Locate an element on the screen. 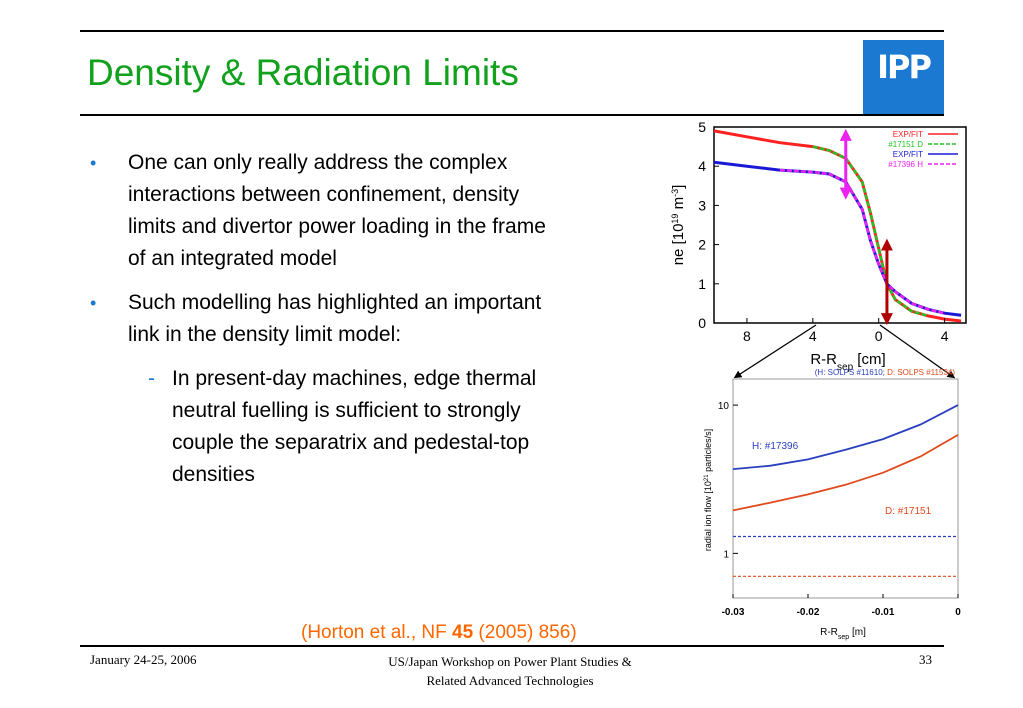 Image resolution: width=1023 pixels, height=708 pixels. ion-flow-y-axis-label: radial ion flow [1021 particles/s] is located at coordinates (708, 490).